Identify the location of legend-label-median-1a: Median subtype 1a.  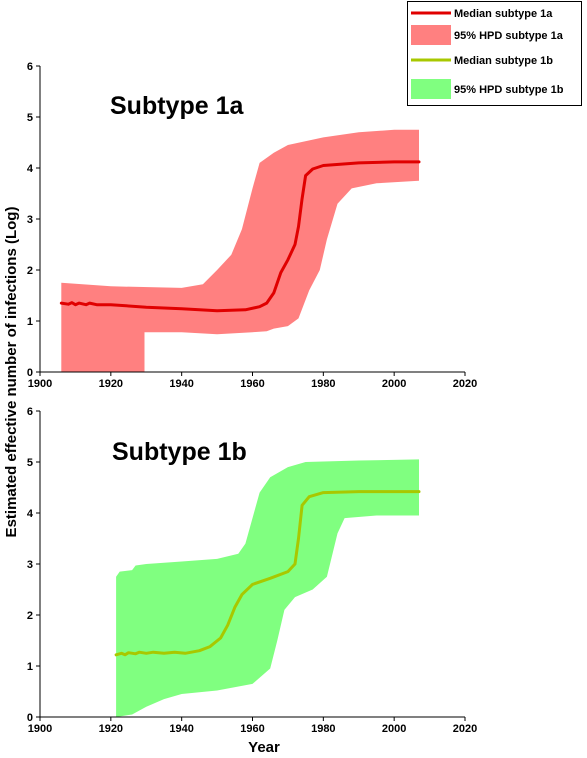
(503, 14).